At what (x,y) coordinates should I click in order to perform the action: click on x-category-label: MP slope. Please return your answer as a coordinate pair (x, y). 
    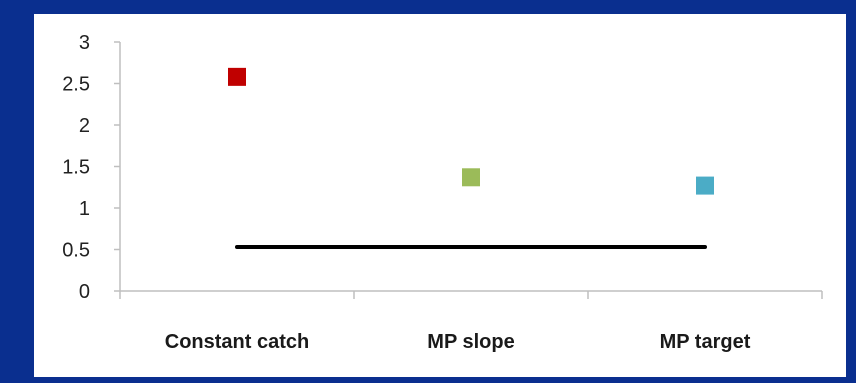
    Looking at the image, I should click on (470, 342).